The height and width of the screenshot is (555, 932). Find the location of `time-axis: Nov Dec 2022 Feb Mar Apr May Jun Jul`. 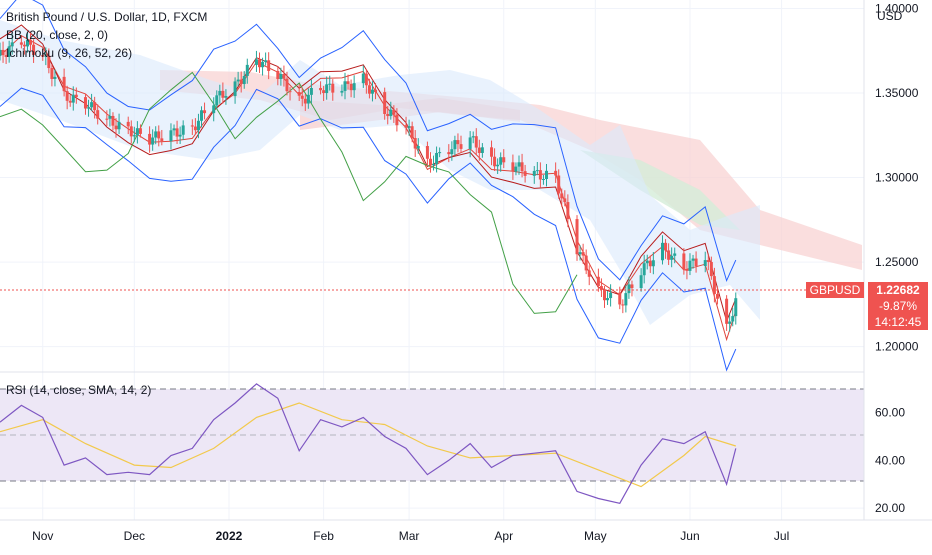

time-axis: Nov Dec 2022 Feb Mar Apr May Jun Jul is located at coordinates (410, 536).